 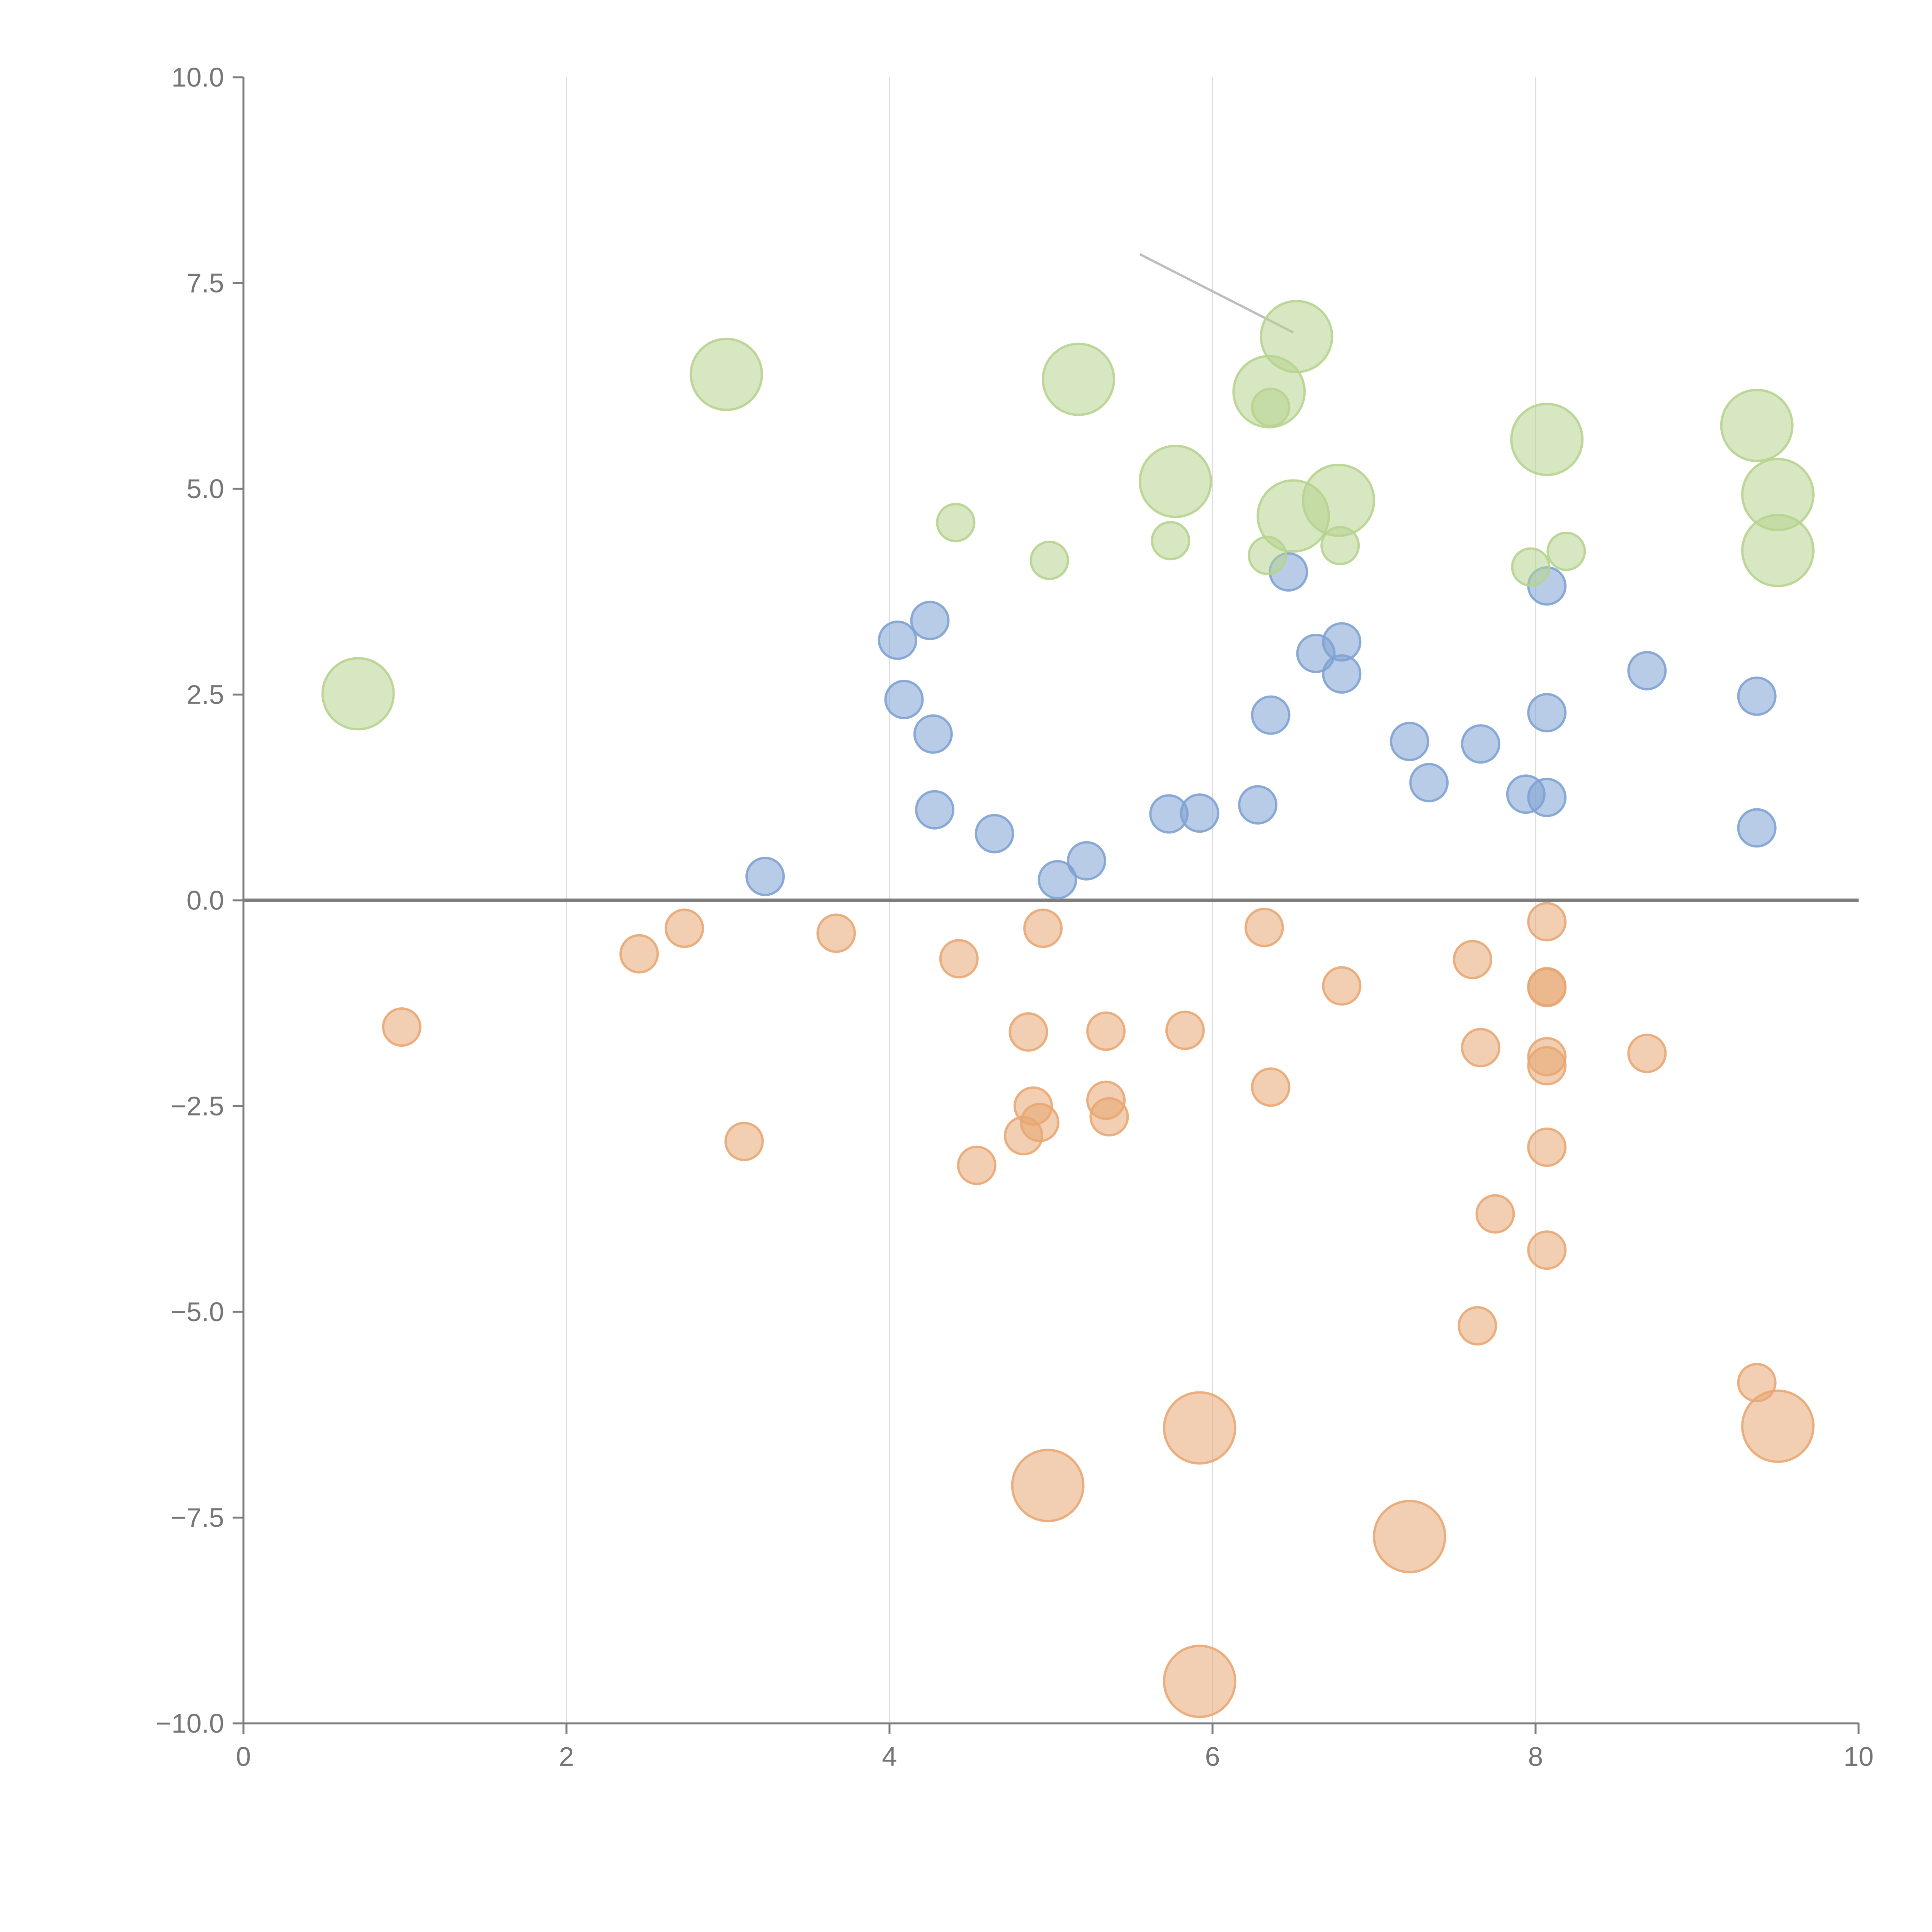 What do you see at coordinates (1212, 1757) in the screenshot?
I see `x-tick-label: 6` at bounding box center [1212, 1757].